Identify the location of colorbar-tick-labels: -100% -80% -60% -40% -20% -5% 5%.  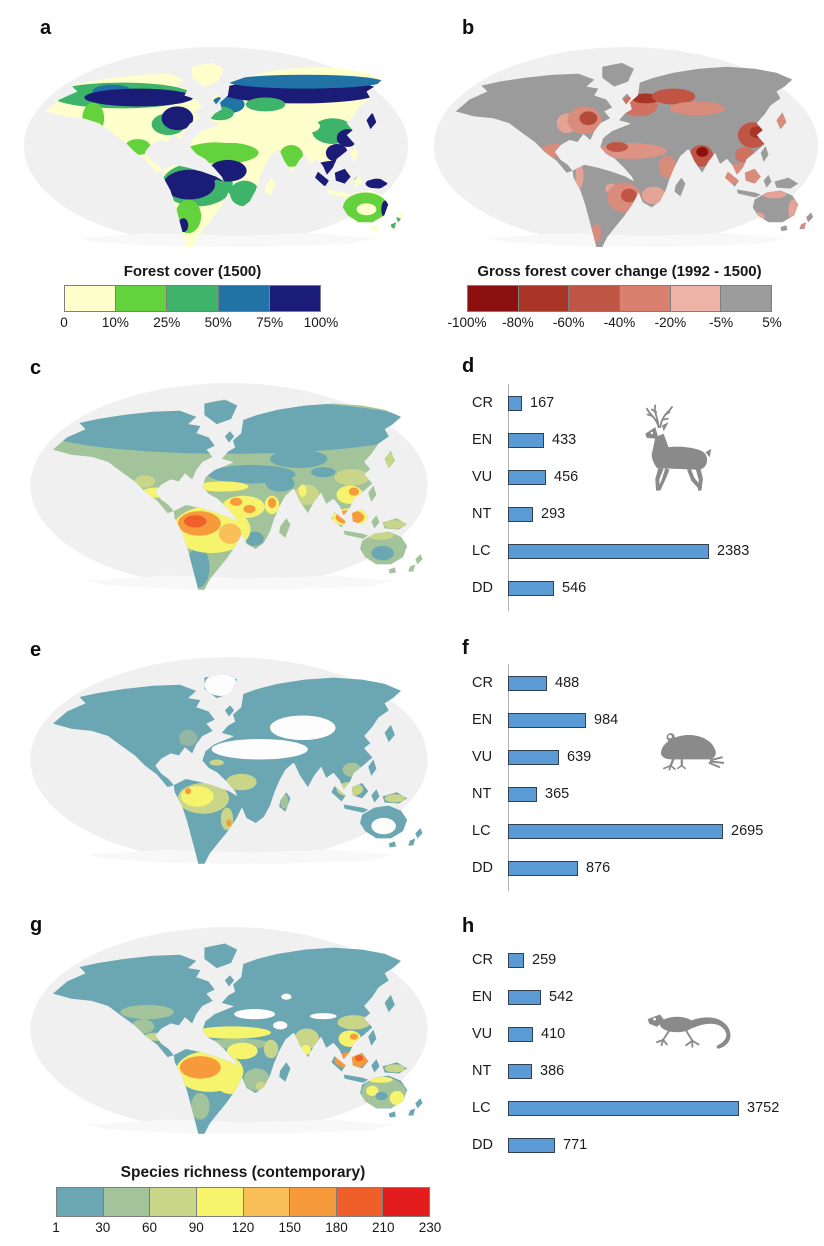
(614, 323).